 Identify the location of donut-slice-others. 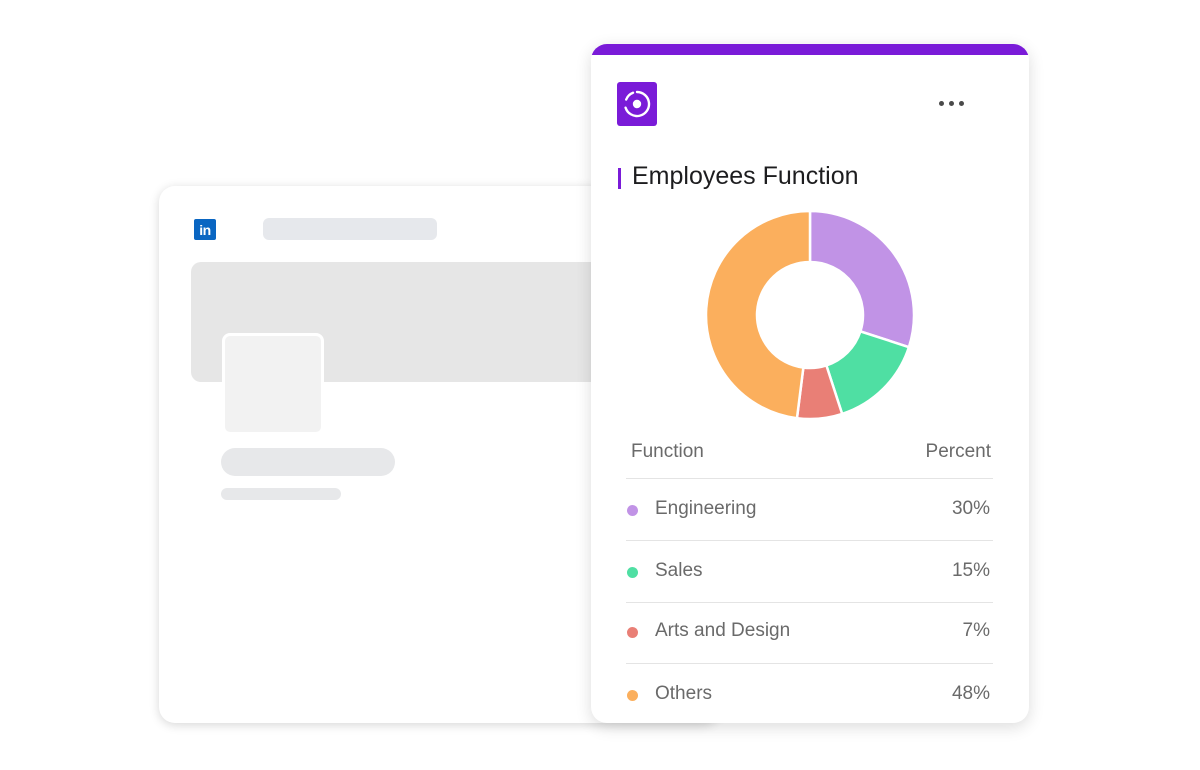
(758, 314).